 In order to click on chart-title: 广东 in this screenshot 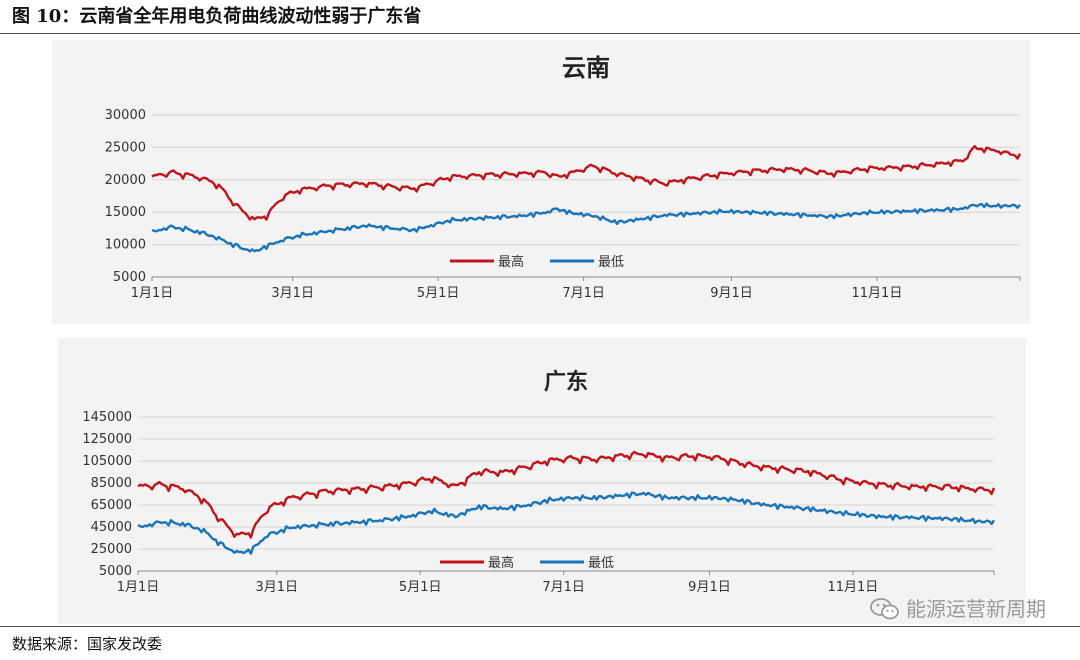, I will do `click(566, 382)`.